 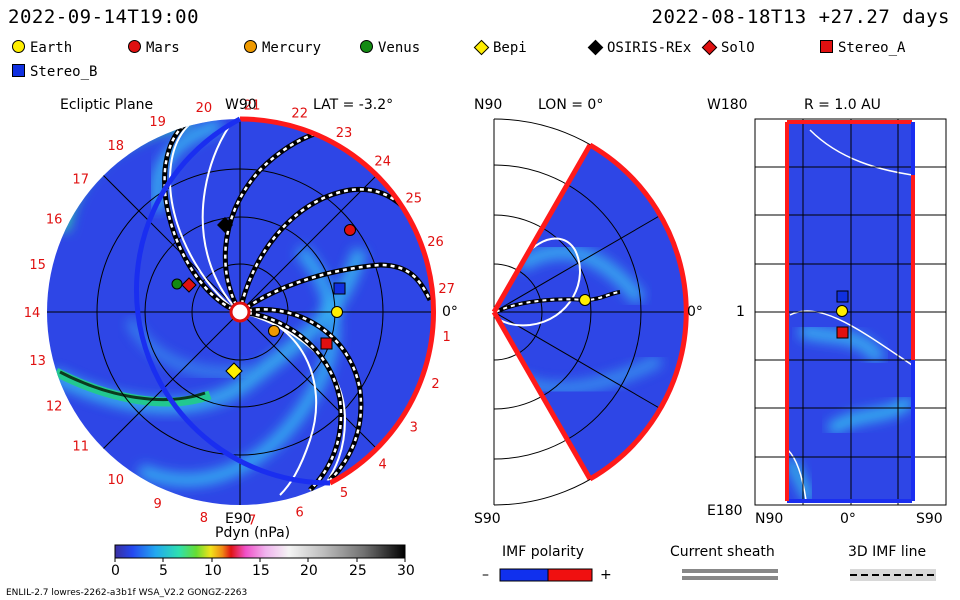 I want to click on legend-label: Mercury, so click(x=292, y=48).